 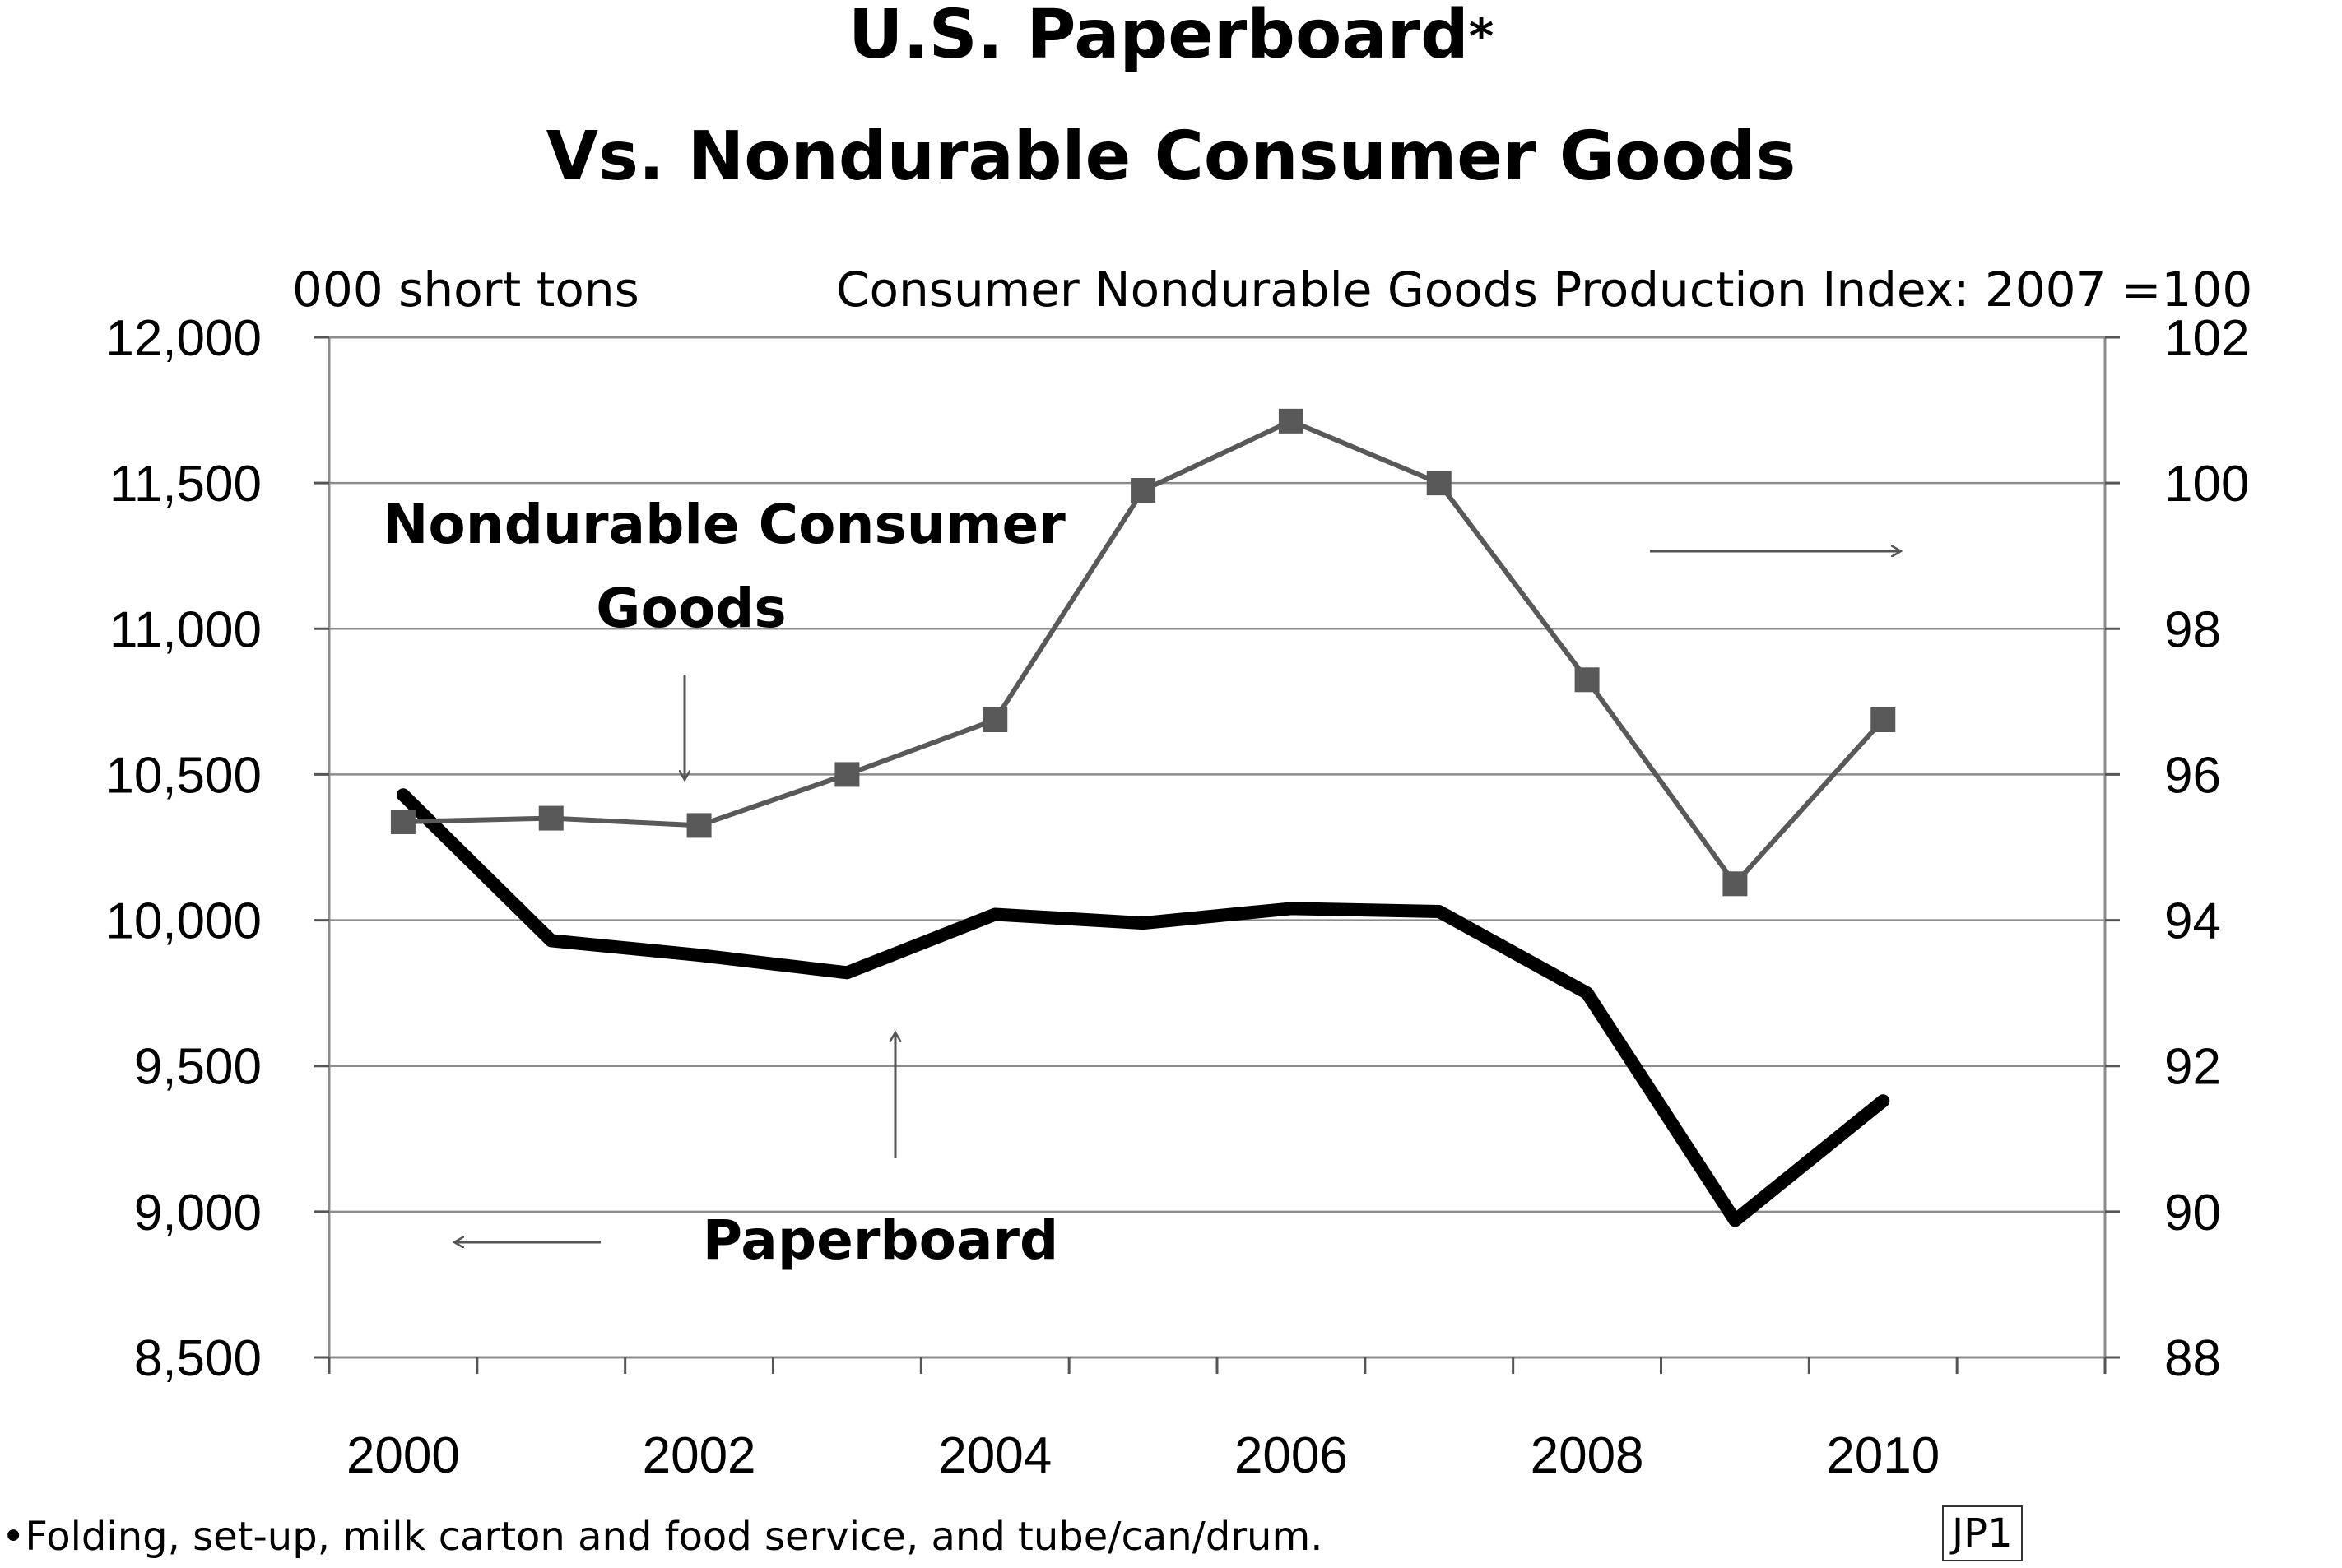 I want to click on nondurable-label-line2: Goods, so click(x=691, y=608).